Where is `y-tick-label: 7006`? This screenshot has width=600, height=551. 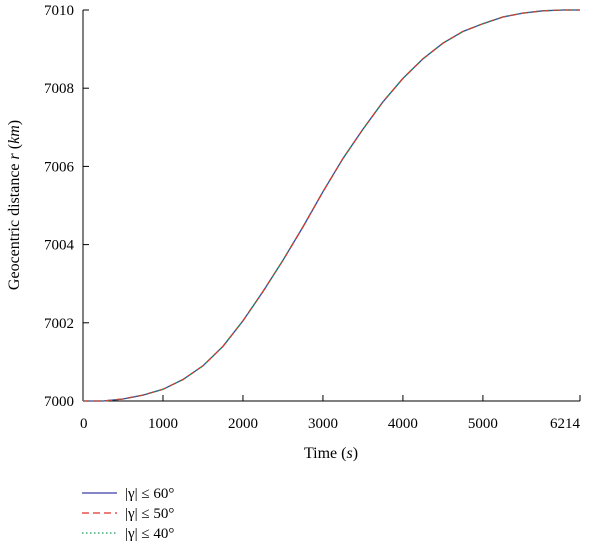 y-tick-label: 7006 is located at coordinates (59, 167).